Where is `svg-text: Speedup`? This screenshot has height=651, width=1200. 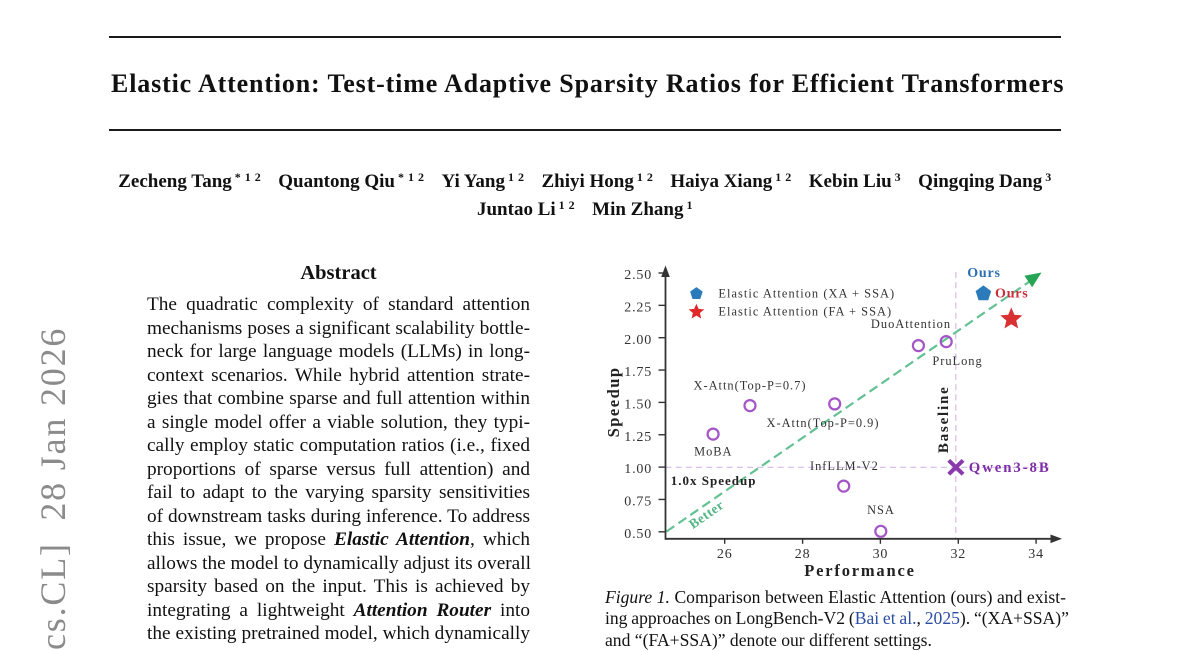
svg-text: Speedup is located at coordinates (613, 401).